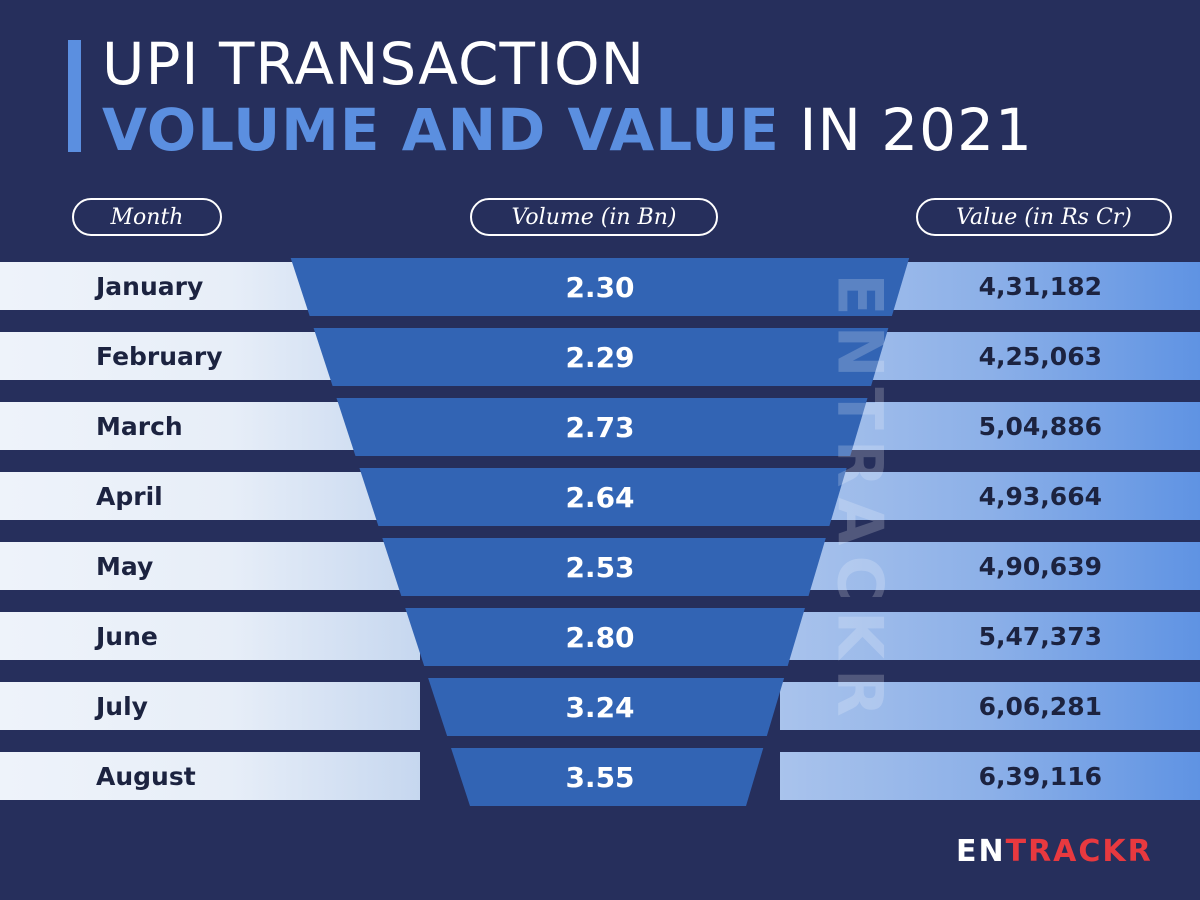  Describe the element at coordinates (139, 426) in the screenshot. I see `month-cell: March` at that location.